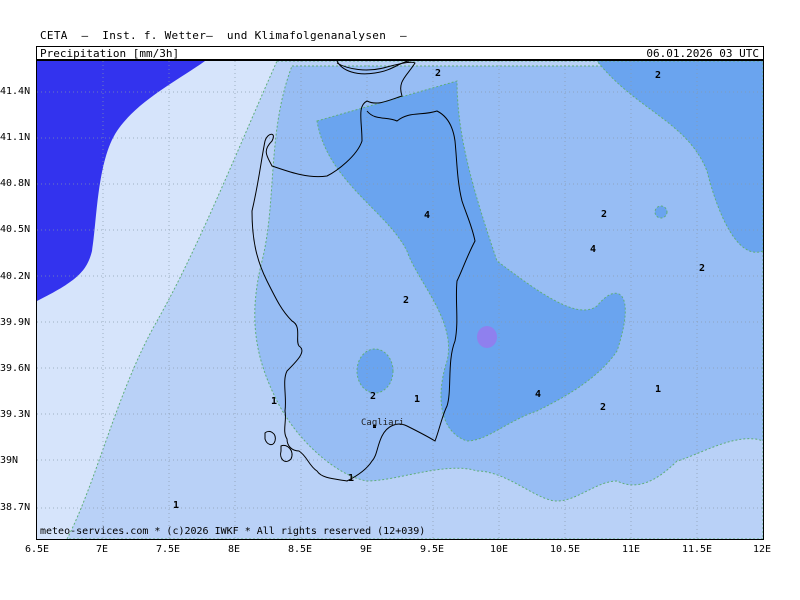 This screenshot has height=600, width=800. Describe the element at coordinates (15, 368) in the screenshot. I see `lat-tick-label: 39.6N` at that location.